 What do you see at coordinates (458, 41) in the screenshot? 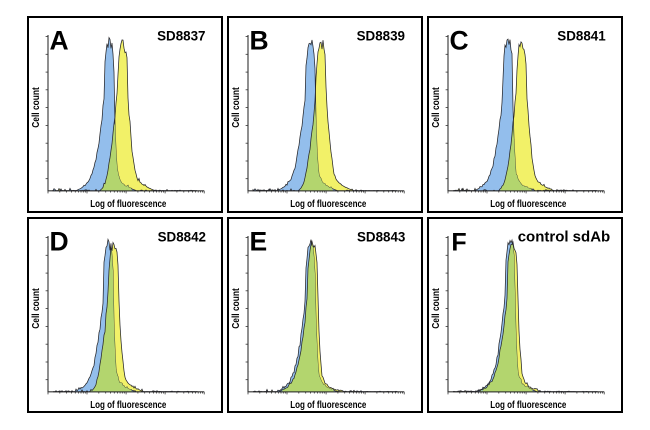
I see `svg-text: C` at bounding box center [458, 41].